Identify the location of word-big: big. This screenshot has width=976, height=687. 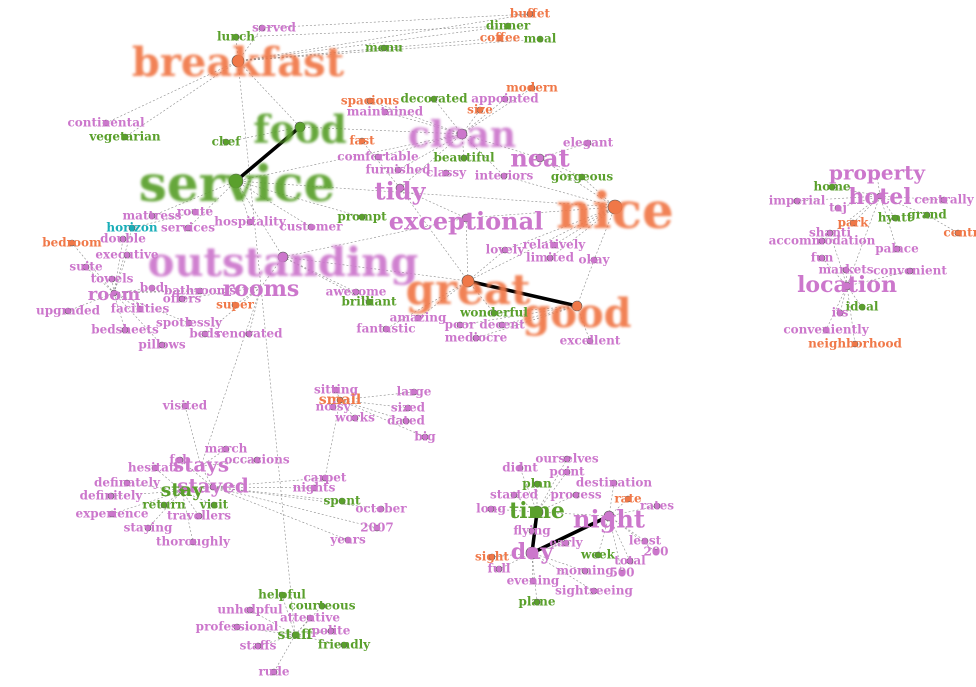
(425, 437).